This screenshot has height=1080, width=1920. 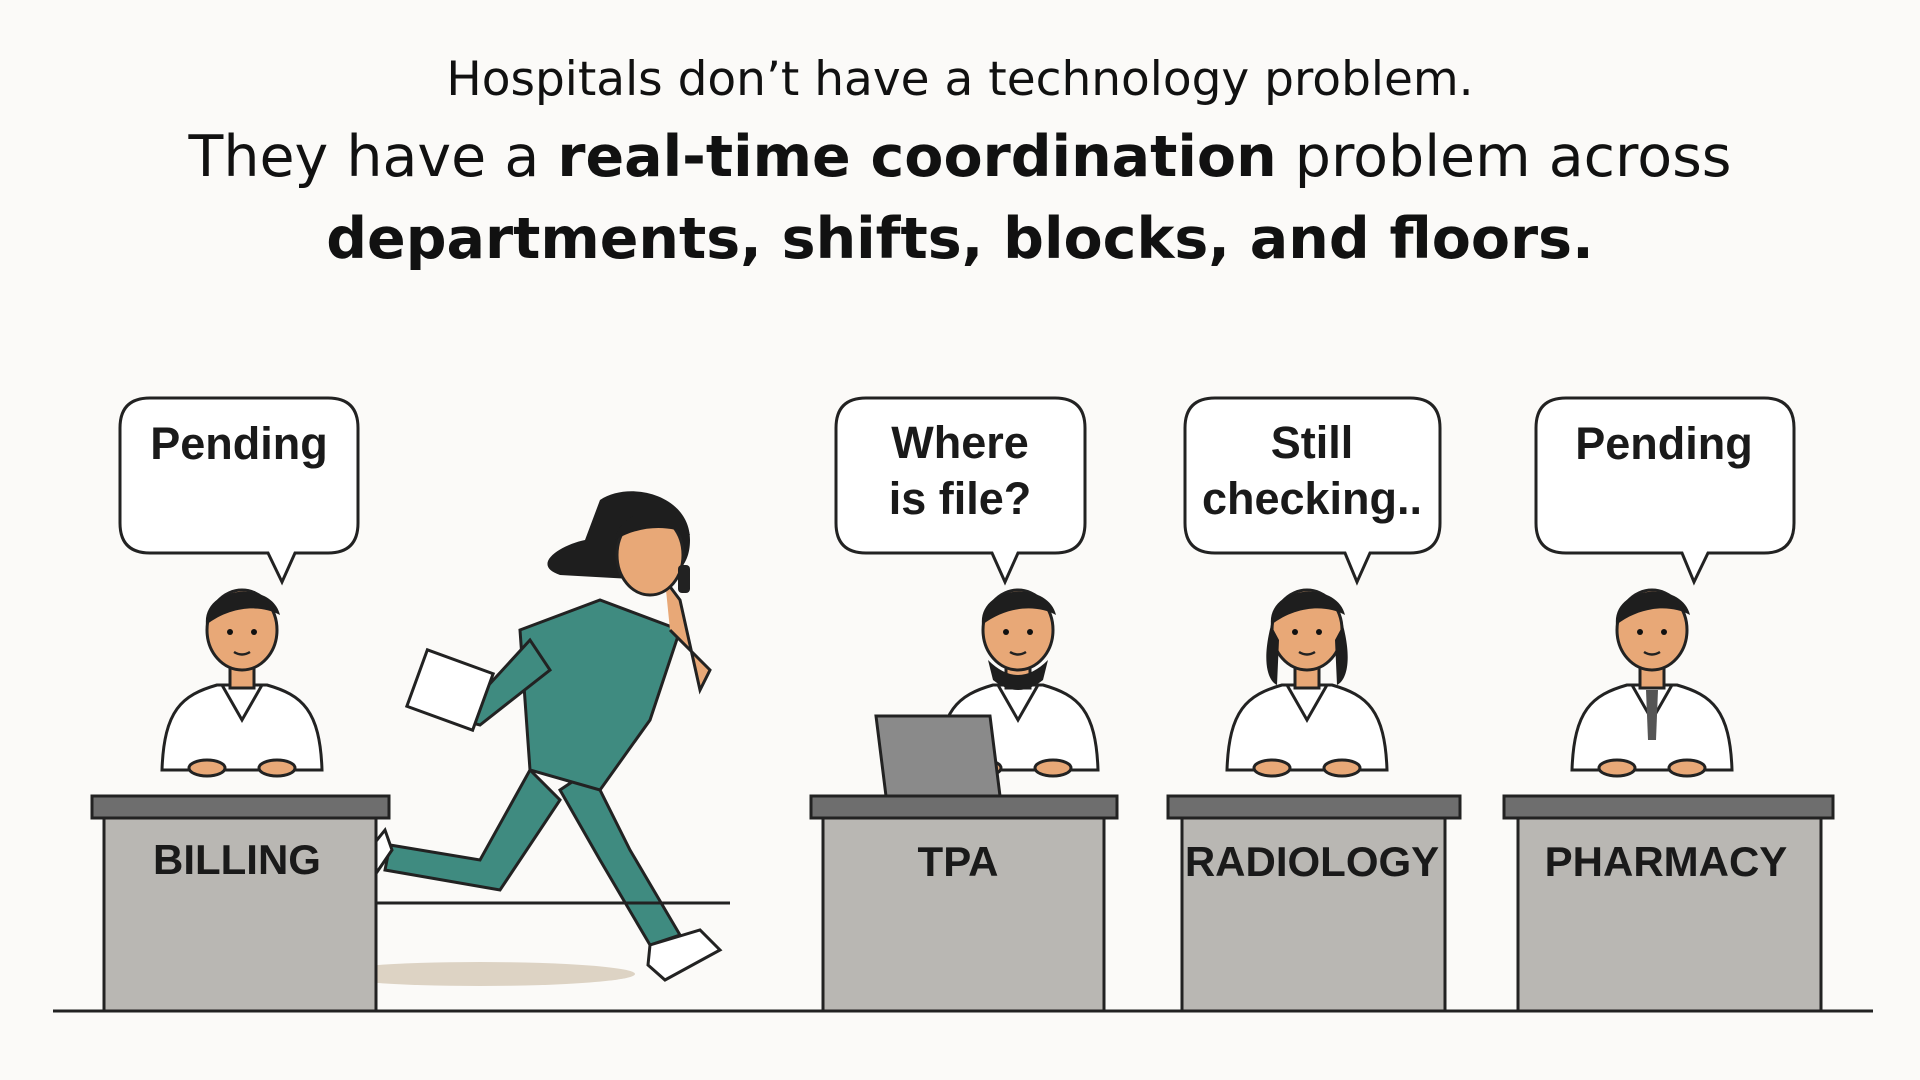 I want to click on speech-bubble-pharmacy: Pending, so click(x=1665, y=491).